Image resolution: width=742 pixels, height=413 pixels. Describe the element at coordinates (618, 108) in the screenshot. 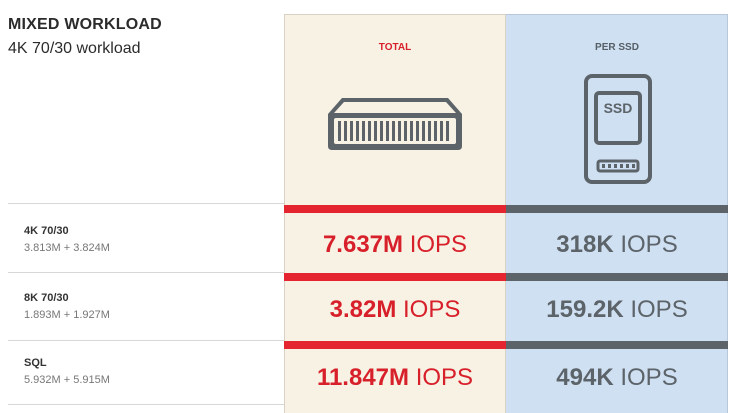

I see `ssd-icon-label: SSD` at that location.